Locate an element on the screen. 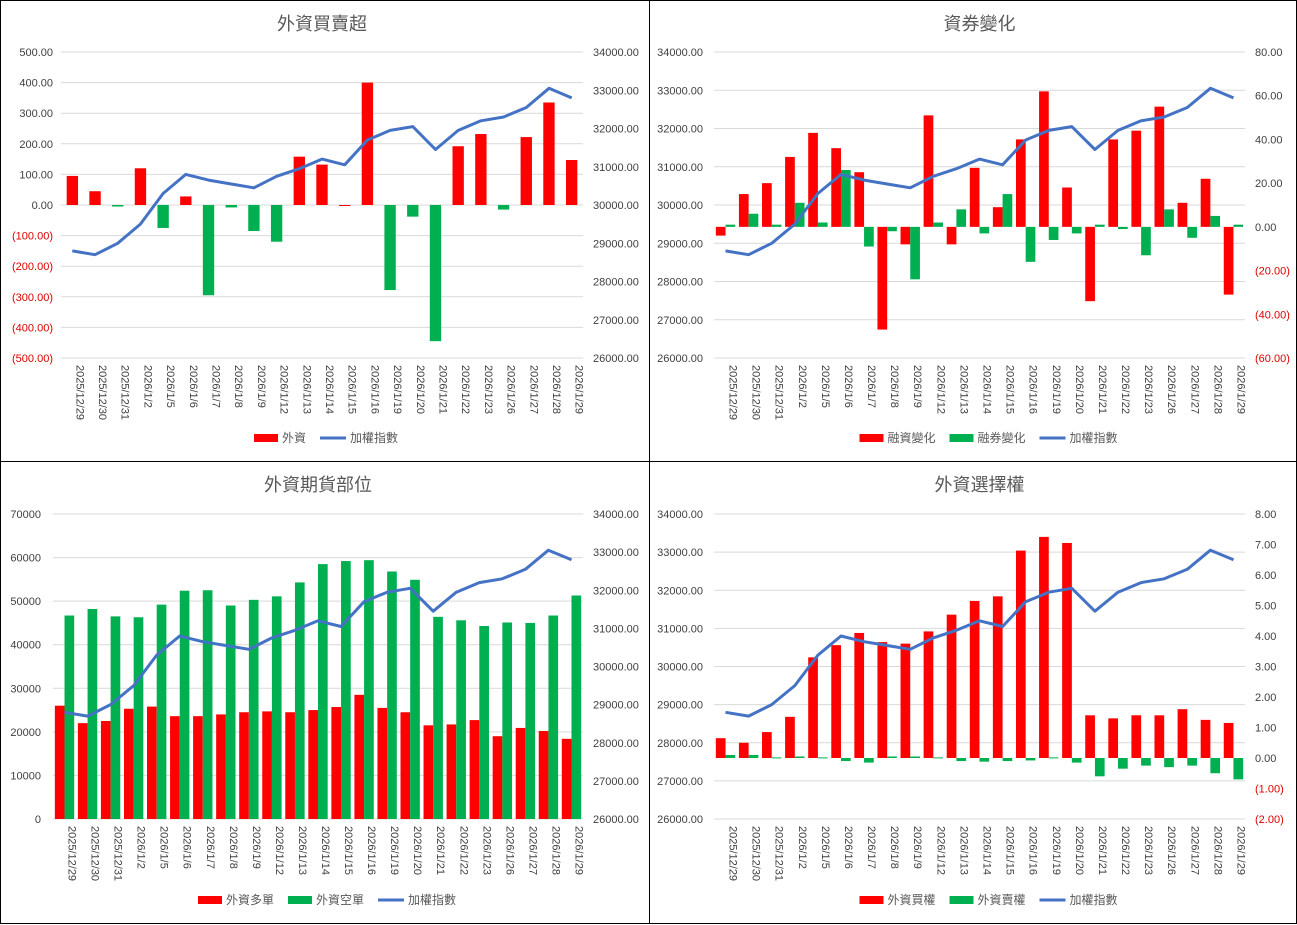 The width and height of the screenshot is (1297, 925). bar-外資賣權-0 is located at coordinates (730, 756).